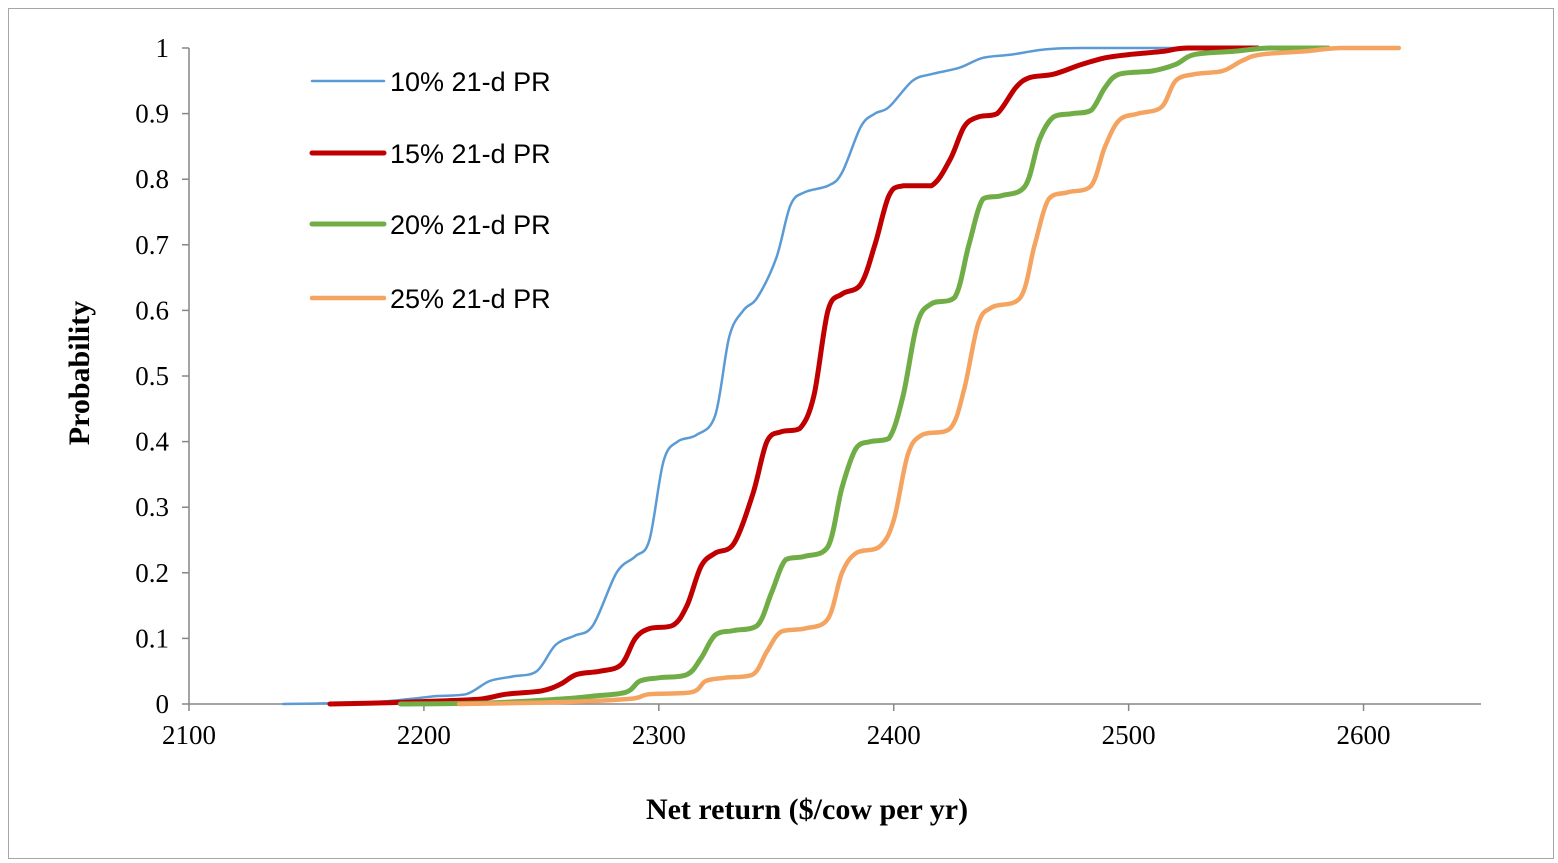  I want to click on y-tick-label: 0.4, so click(152, 442).